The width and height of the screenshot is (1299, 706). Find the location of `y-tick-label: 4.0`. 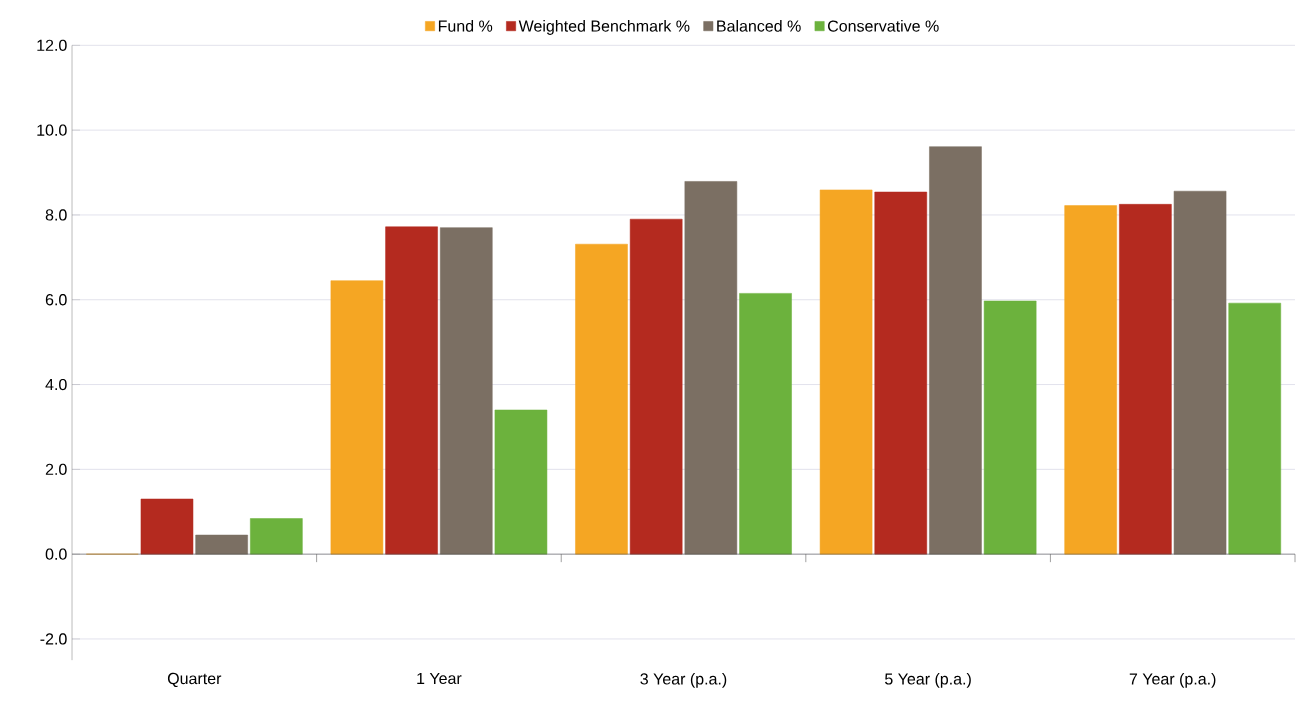

y-tick-label: 4.0 is located at coordinates (56, 385).